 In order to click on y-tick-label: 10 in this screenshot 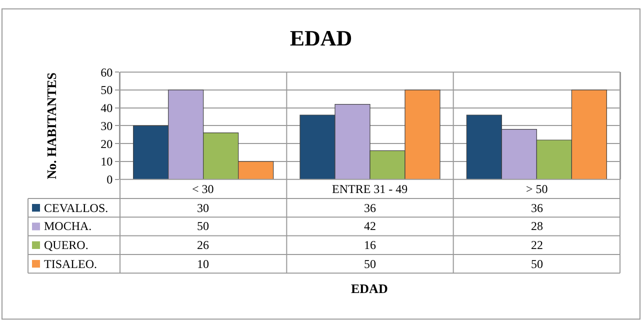, I will do `click(106, 161)`.